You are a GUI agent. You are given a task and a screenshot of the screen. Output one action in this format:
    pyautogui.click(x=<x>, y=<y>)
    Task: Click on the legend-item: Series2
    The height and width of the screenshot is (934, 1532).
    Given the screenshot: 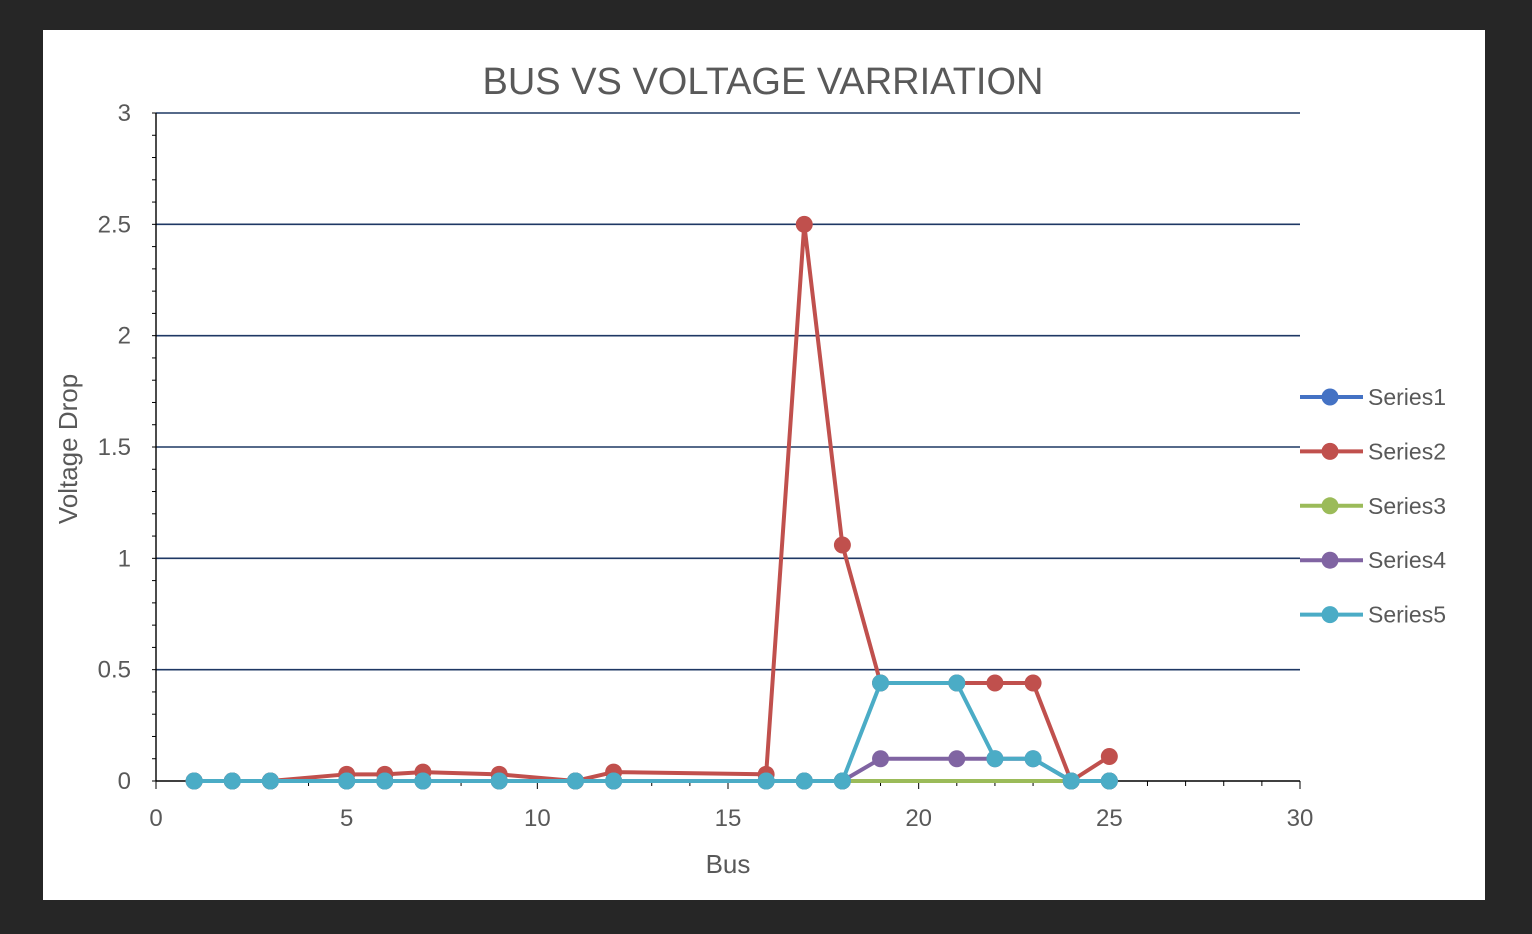 What is the action you would take?
    pyautogui.click(x=1373, y=451)
    